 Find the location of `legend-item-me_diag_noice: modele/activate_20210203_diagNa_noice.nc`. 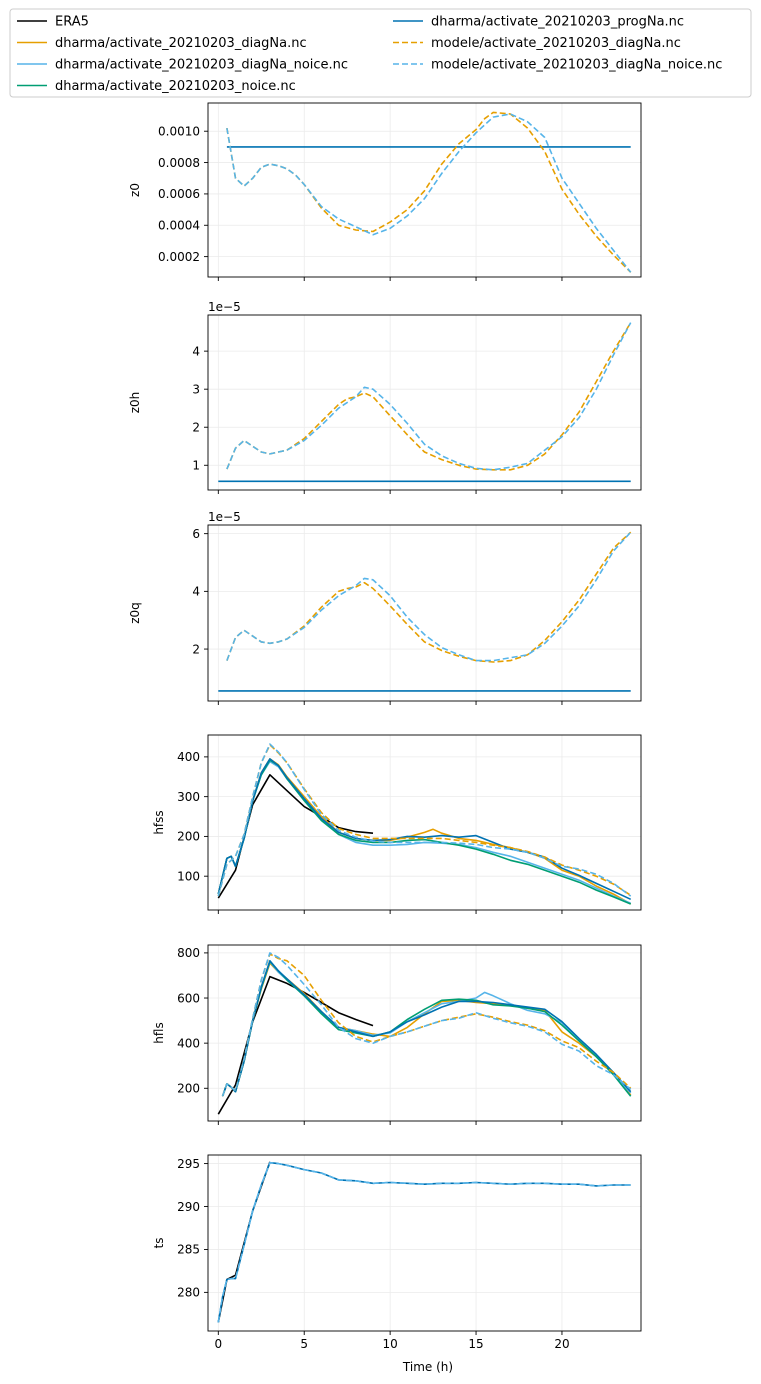

legend-item-me_diag_noice: modele/activate_20210203_diagNa_noice.nc is located at coordinates (557, 65).